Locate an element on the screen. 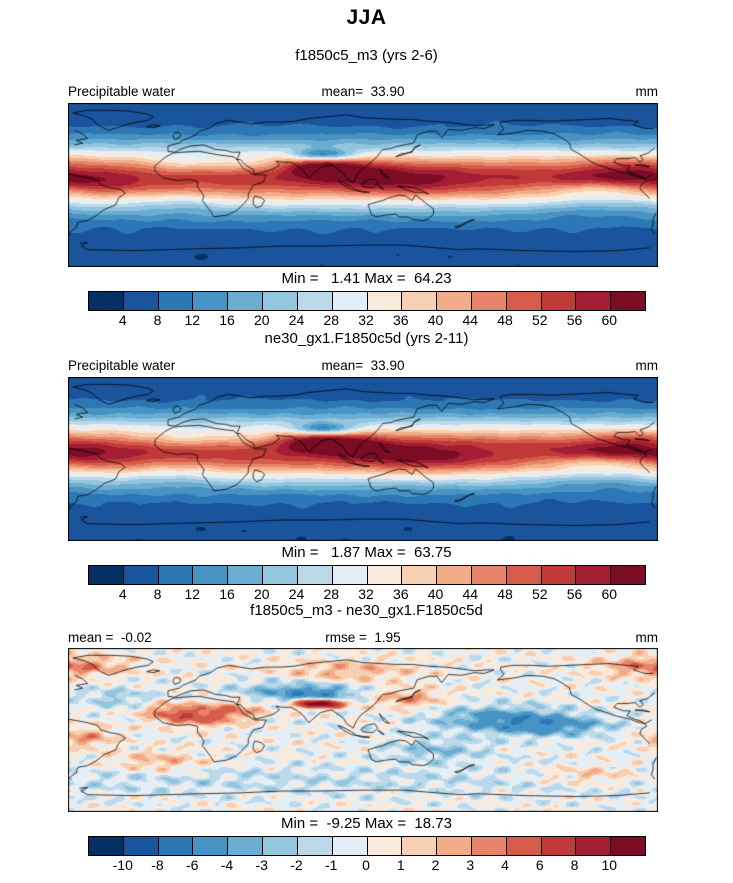 The height and width of the screenshot is (883, 733). panel-3-colorbar-ticks: -10 -8 -6 -4 -3 -2 -1 0 1 2 3 4 6 8 10 is located at coordinates (366, 865).